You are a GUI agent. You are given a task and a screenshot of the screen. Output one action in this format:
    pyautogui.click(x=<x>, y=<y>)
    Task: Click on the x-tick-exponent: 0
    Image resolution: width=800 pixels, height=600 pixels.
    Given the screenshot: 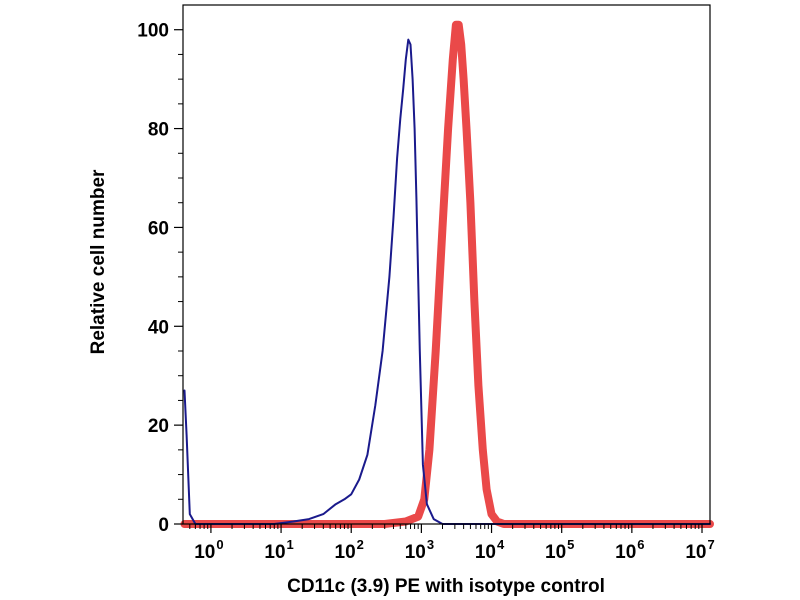 What is the action you would take?
    pyautogui.click(x=219, y=544)
    